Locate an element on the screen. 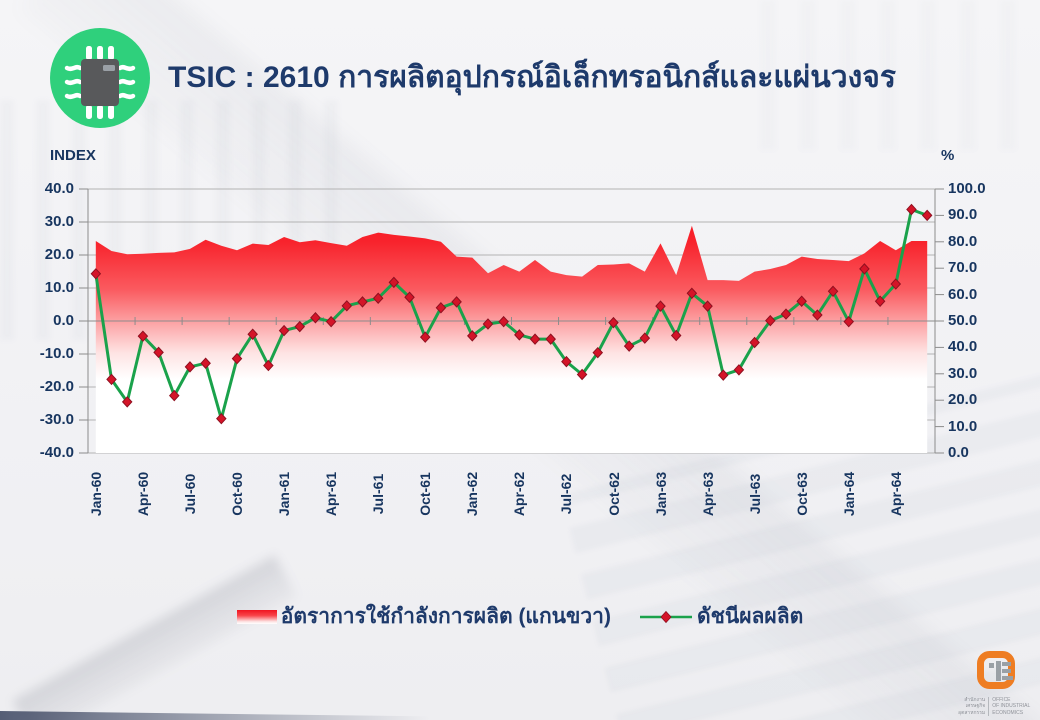  x-axis-tick-label: Jul-63 is located at coordinates (754, 494).